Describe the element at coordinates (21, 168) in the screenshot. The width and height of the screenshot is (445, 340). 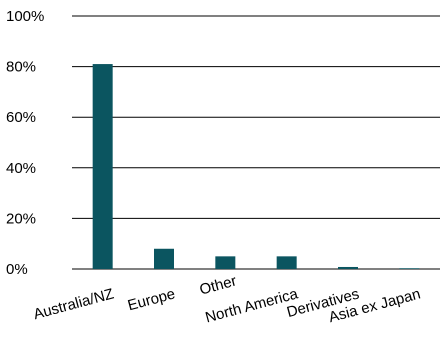
I see `y-tick-label: 40%` at that location.